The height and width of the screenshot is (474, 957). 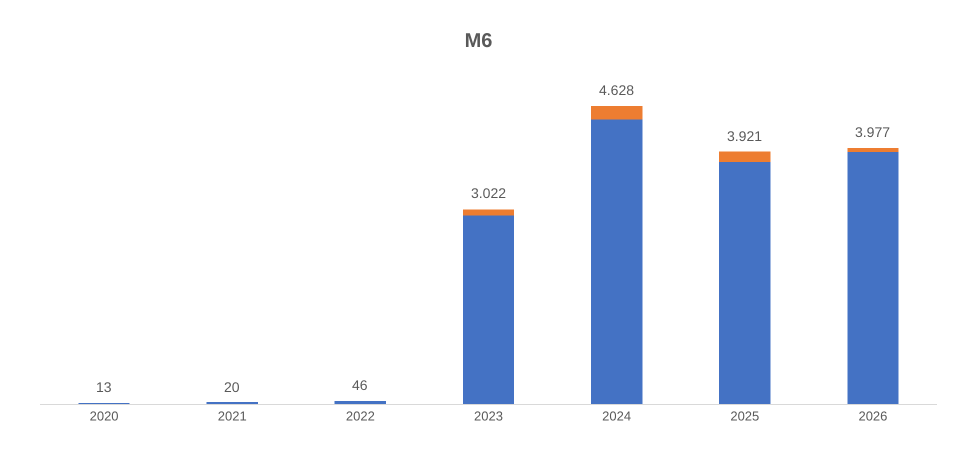 I want to click on annotation: 3.977, so click(x=872, y=132).